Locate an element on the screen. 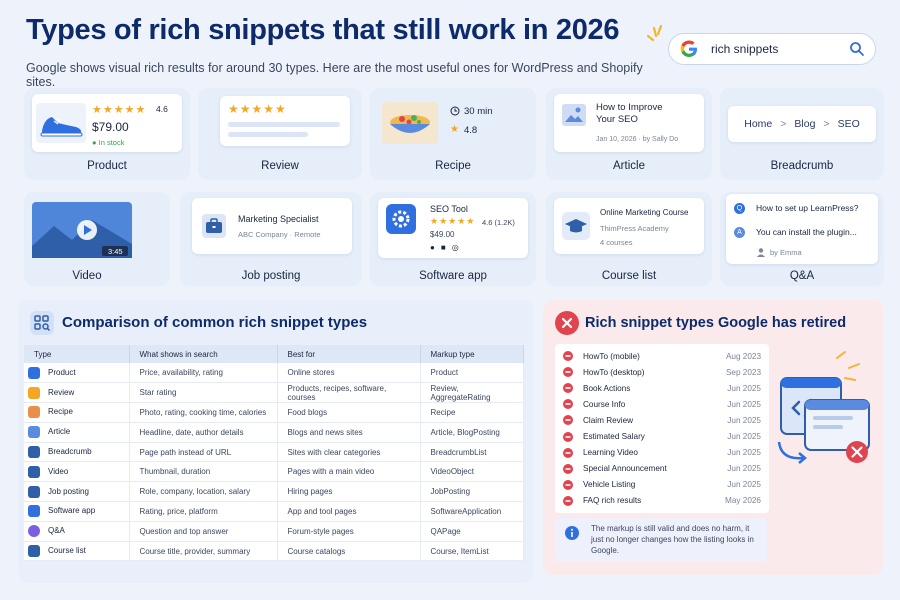 The image size is (900, 600). list-item: FAQ rich results May 2026 is located at coordinates (662, 501).